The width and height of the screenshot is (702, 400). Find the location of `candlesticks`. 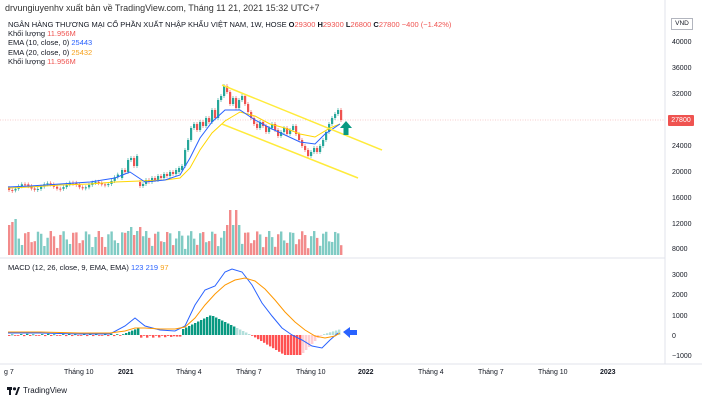

candlesticks is located at coordinates (175, 139).